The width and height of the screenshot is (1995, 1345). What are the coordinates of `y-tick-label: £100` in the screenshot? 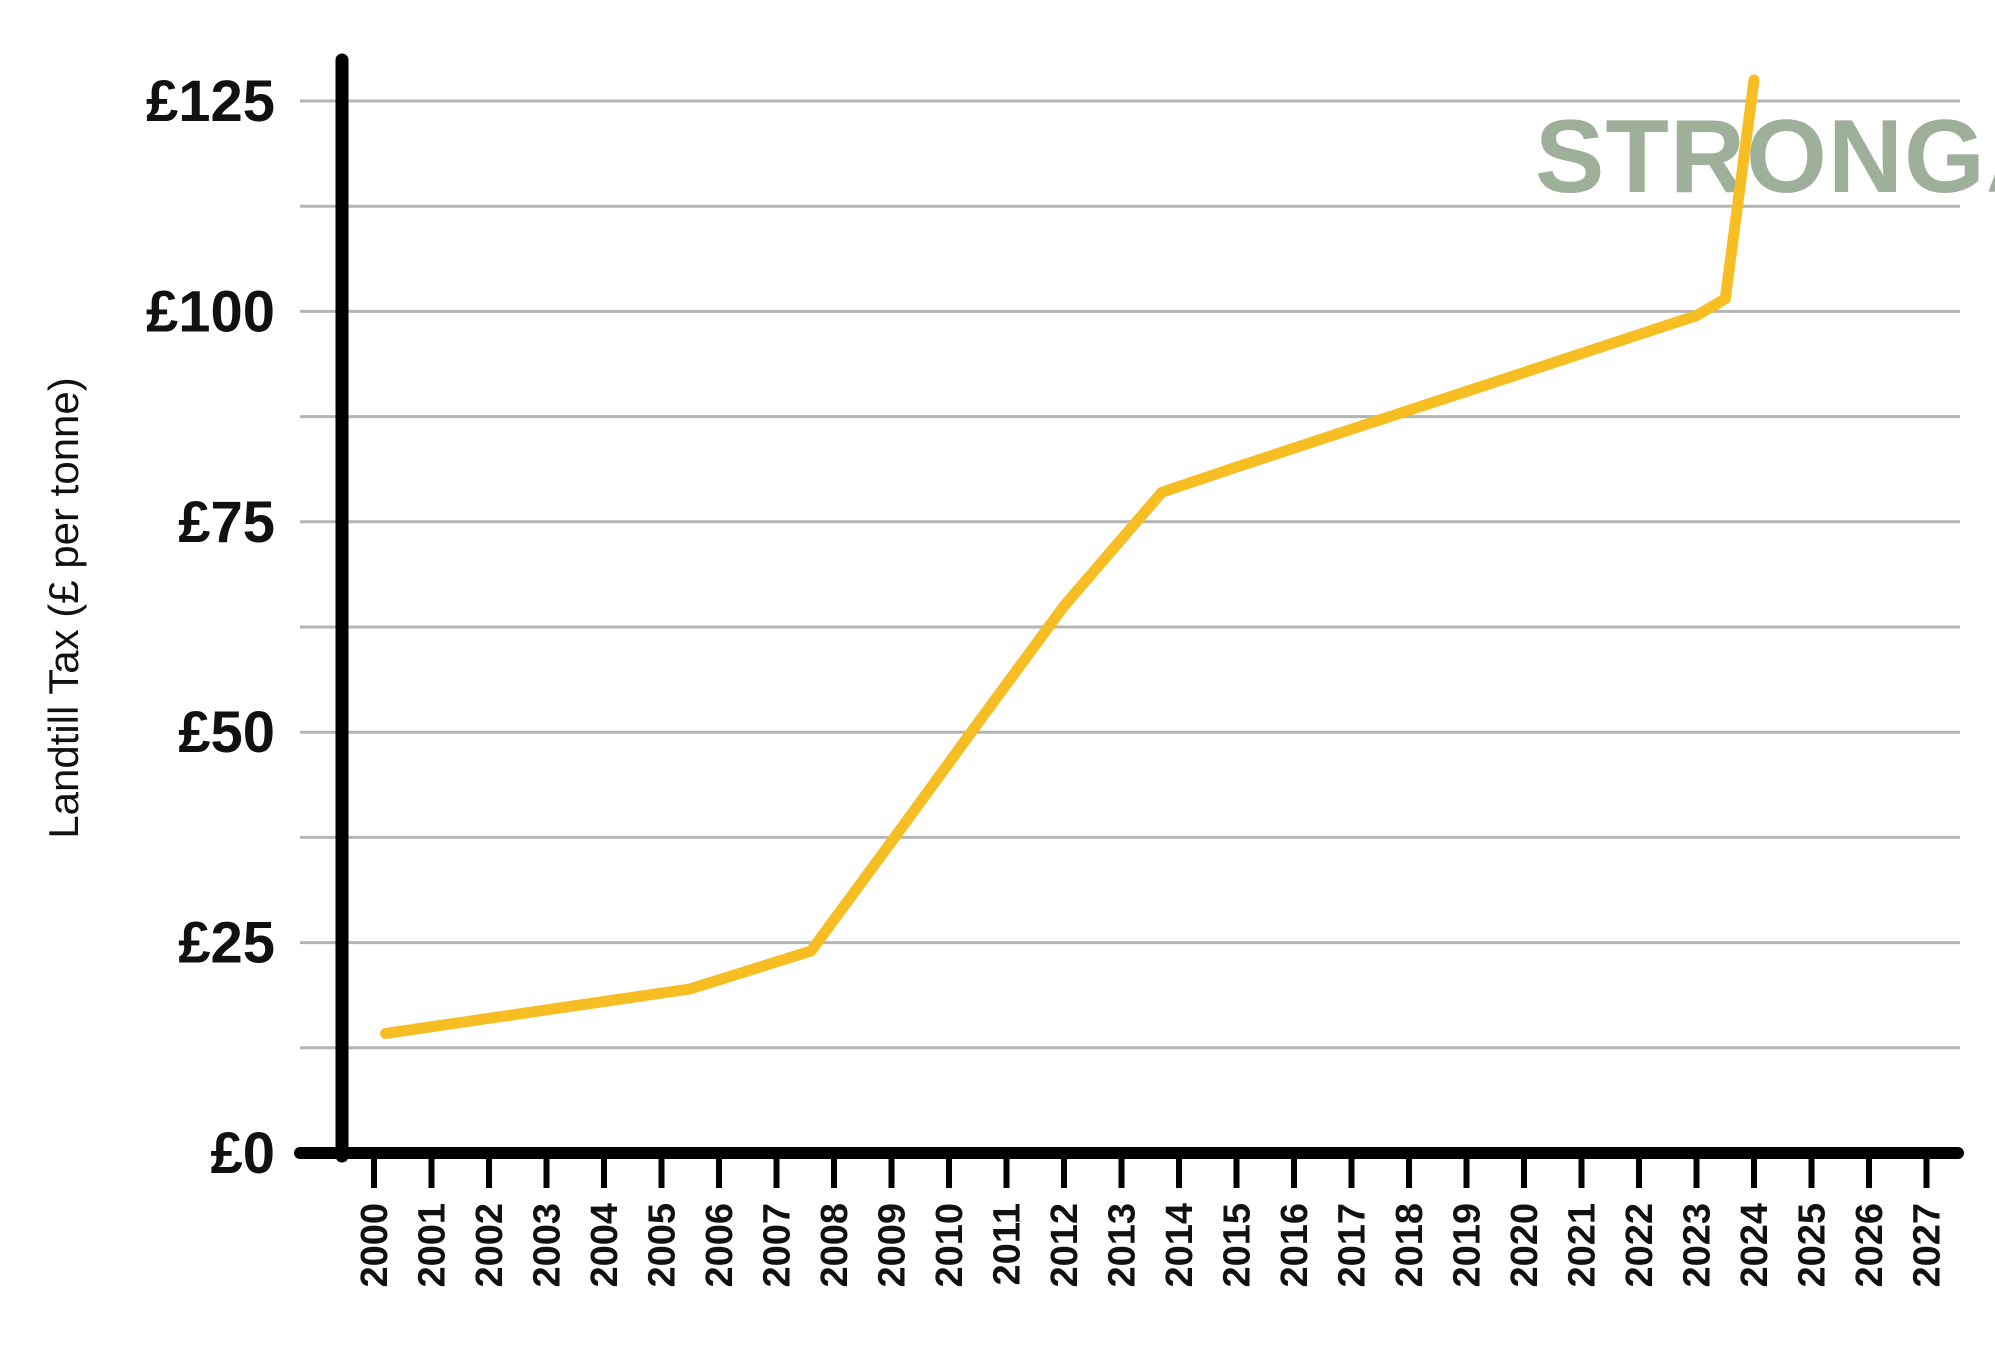 It's located at (210, 311).